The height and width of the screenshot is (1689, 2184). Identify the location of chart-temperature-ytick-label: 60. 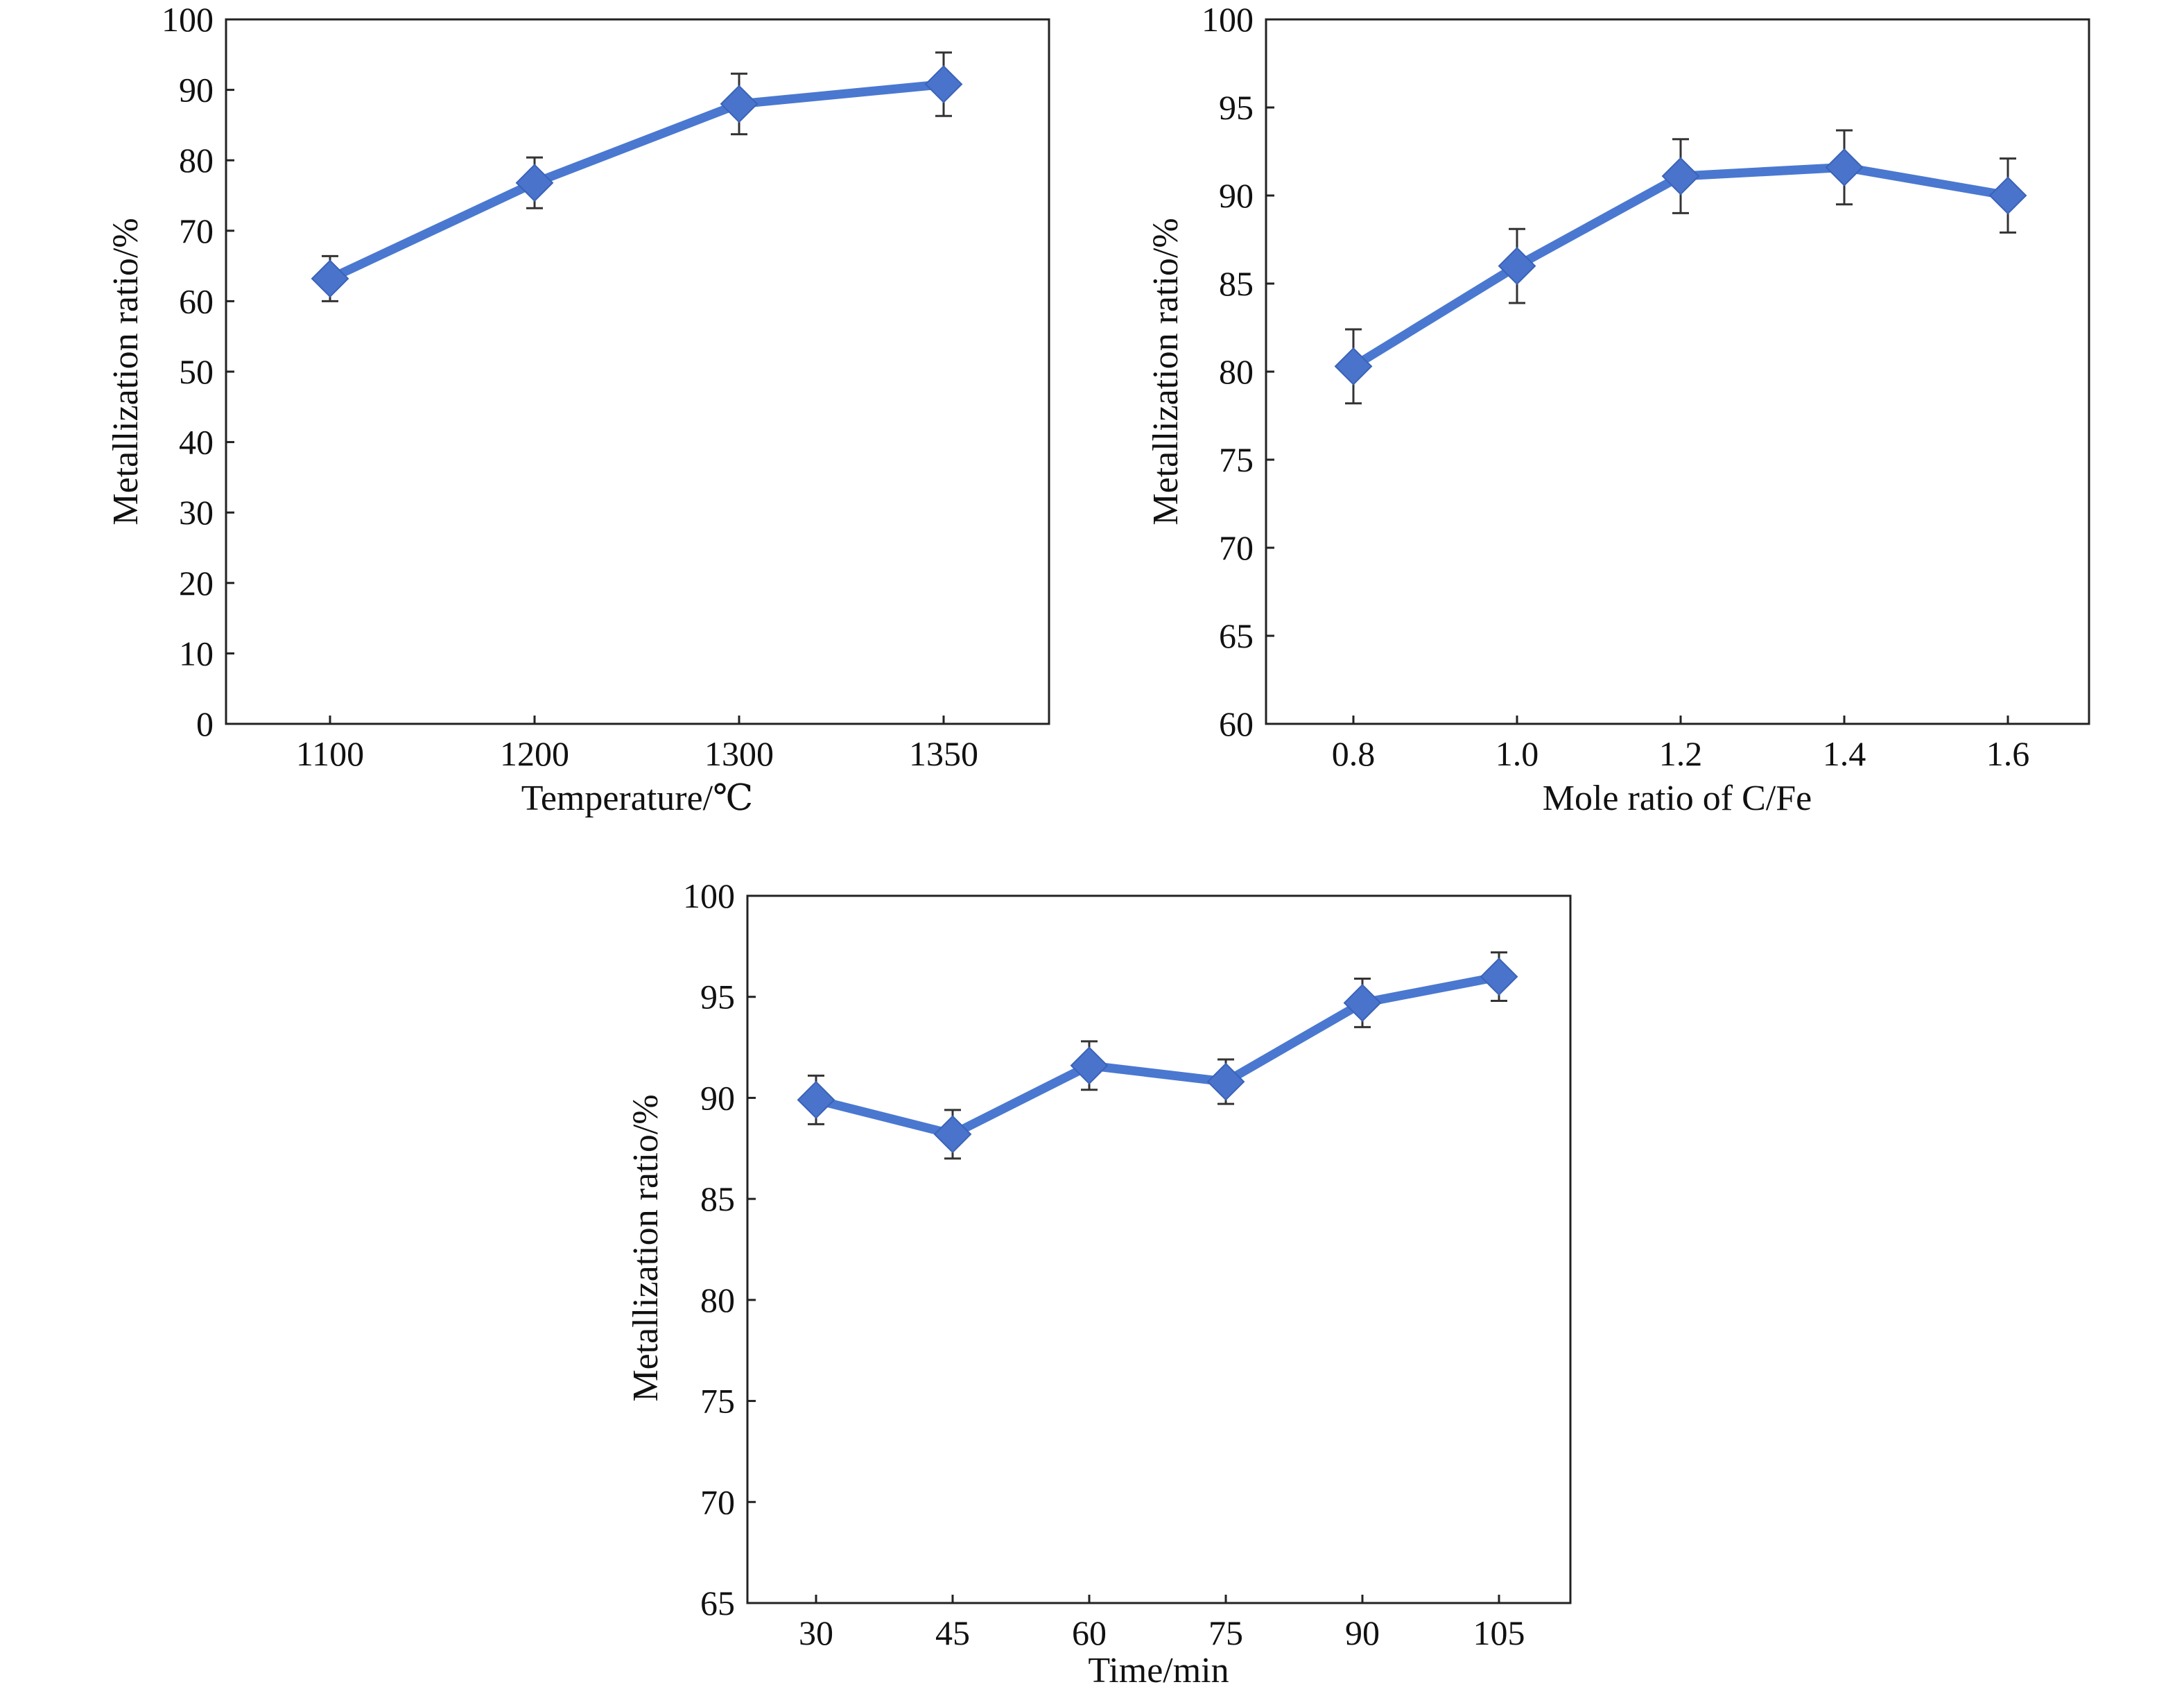
(196, 301).